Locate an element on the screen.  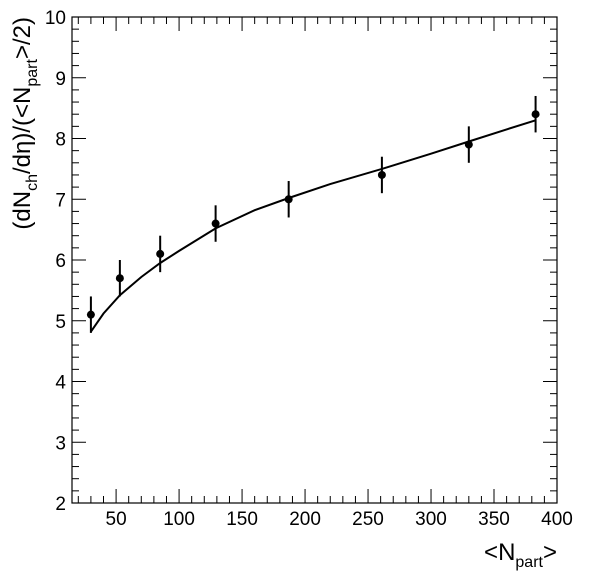
x-tick-label: 200 is located at coordinates (305, 519).